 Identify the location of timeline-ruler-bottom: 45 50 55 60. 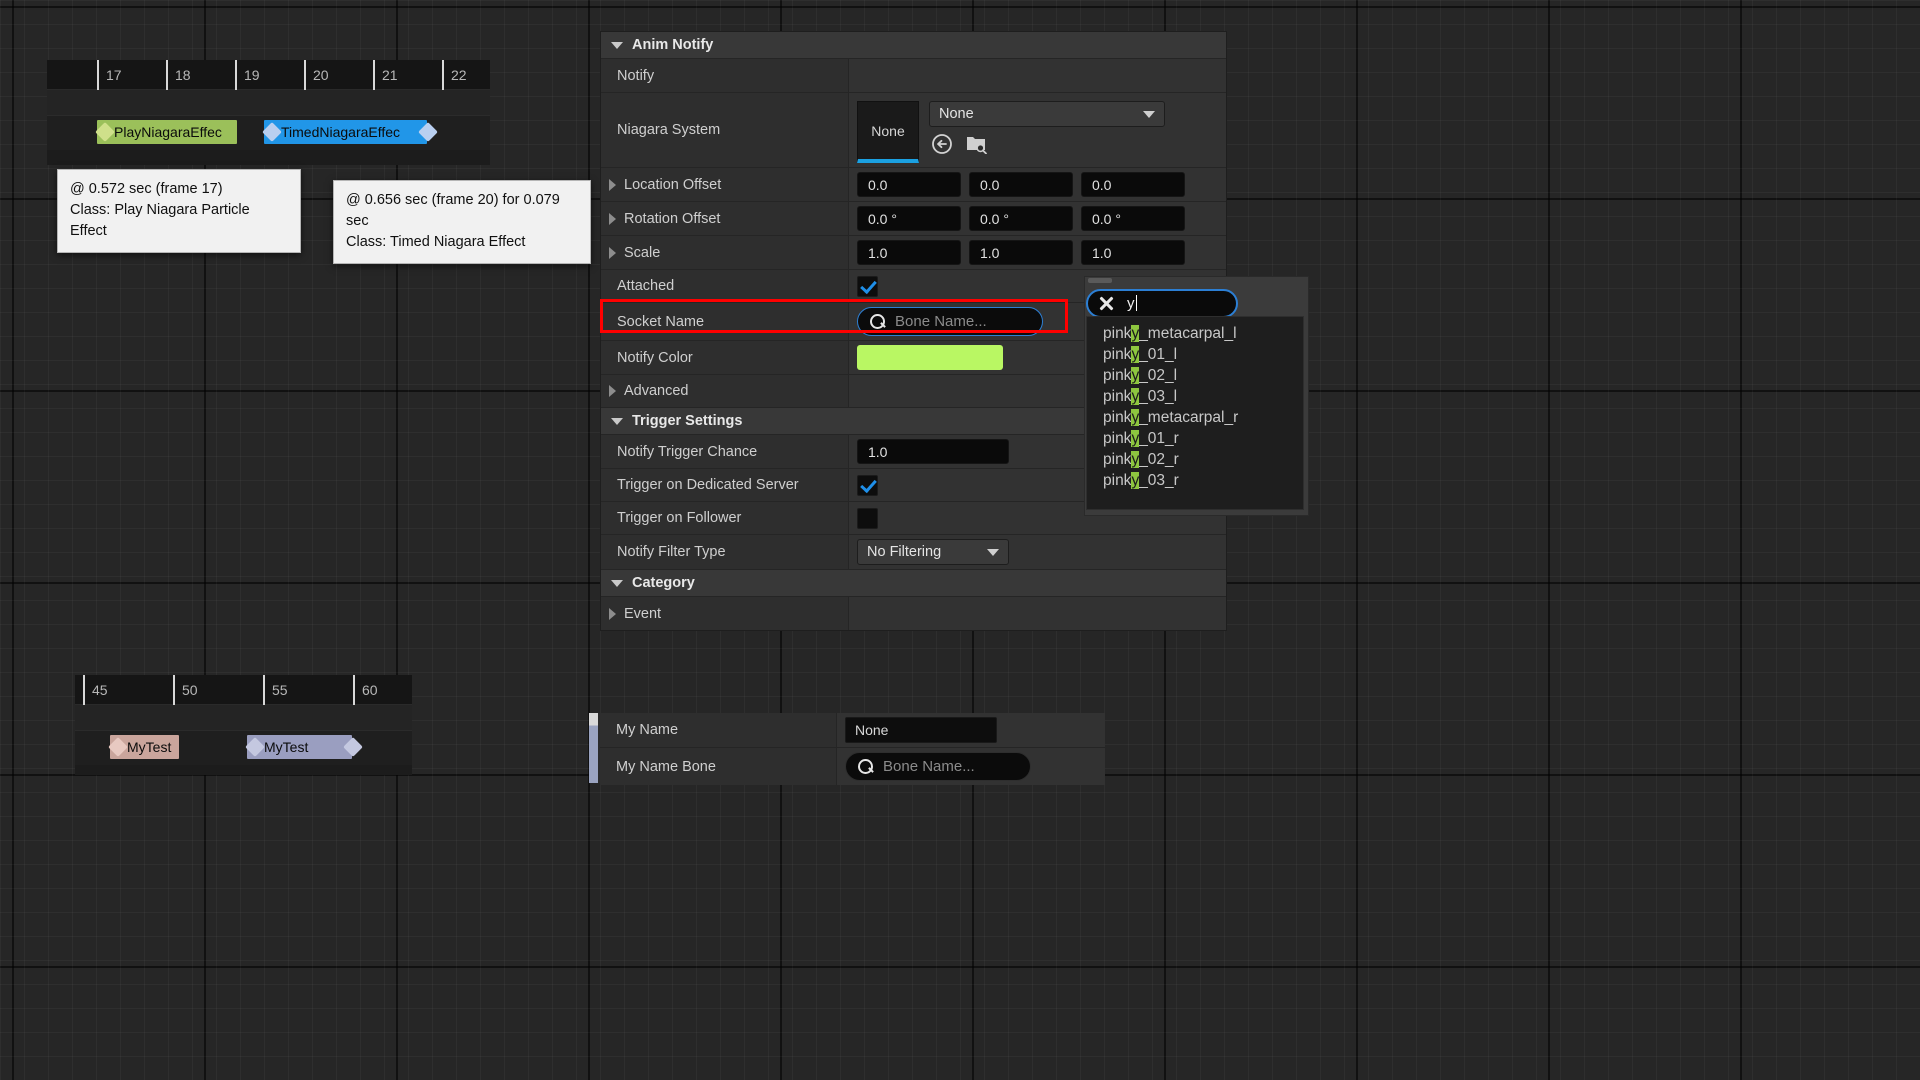
(243, 690).